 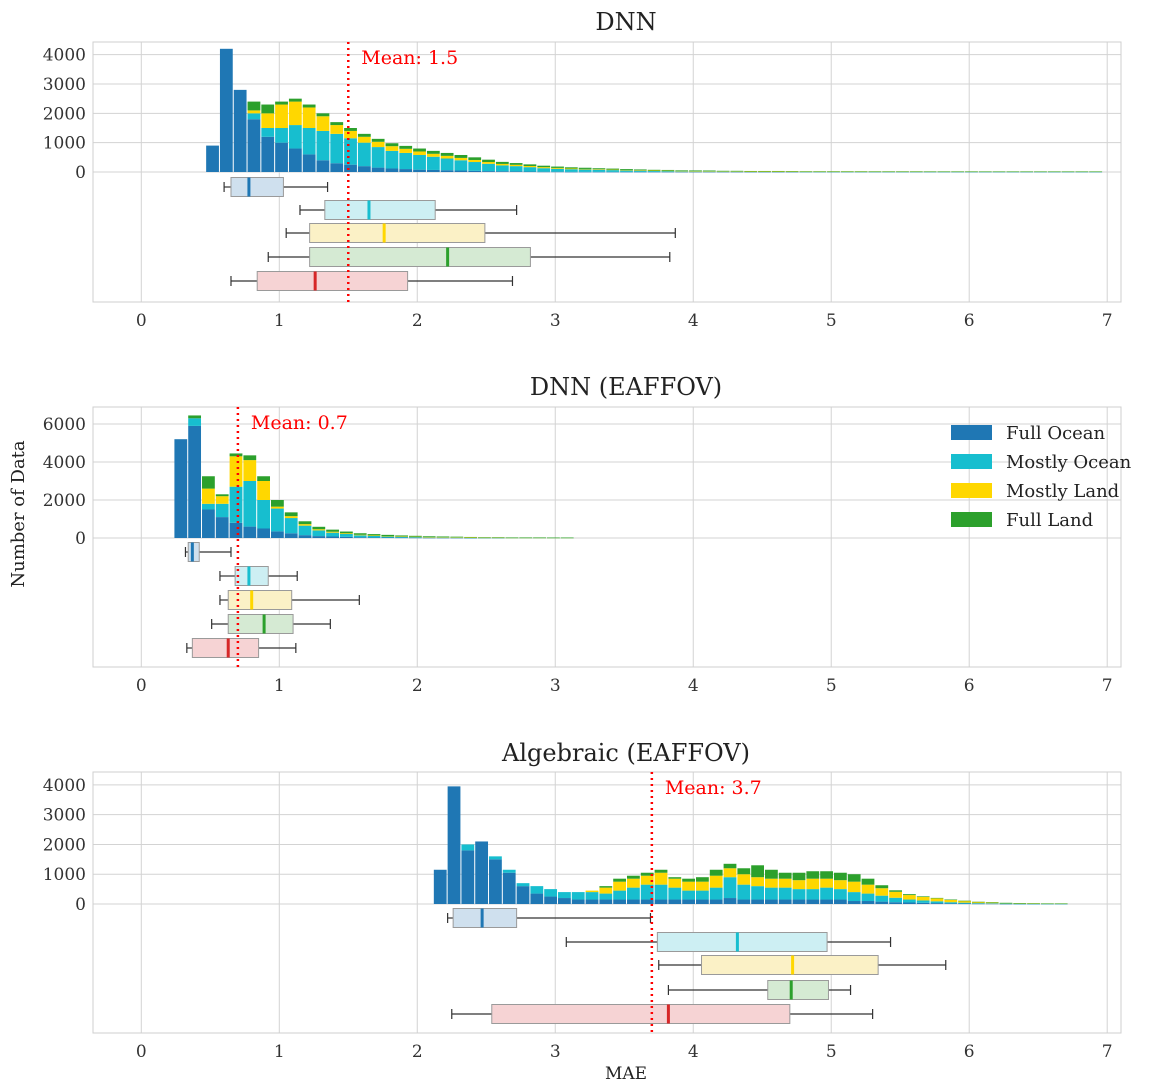 I want to click on boxplot-full-land, so click(x=469, y=257).